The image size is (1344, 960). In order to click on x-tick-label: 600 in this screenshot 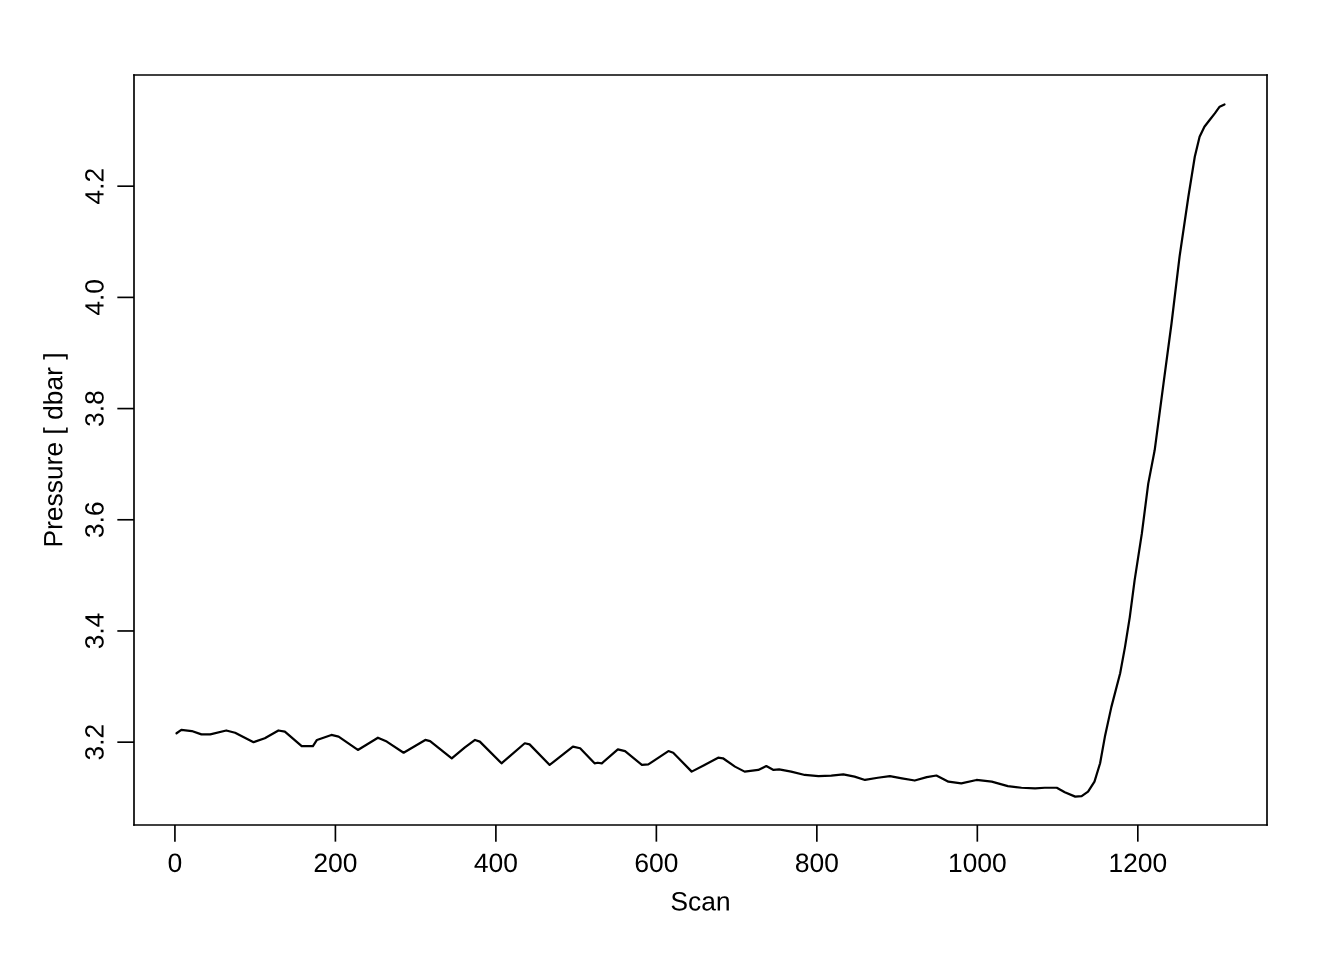, I will do `click(656, 863)`.